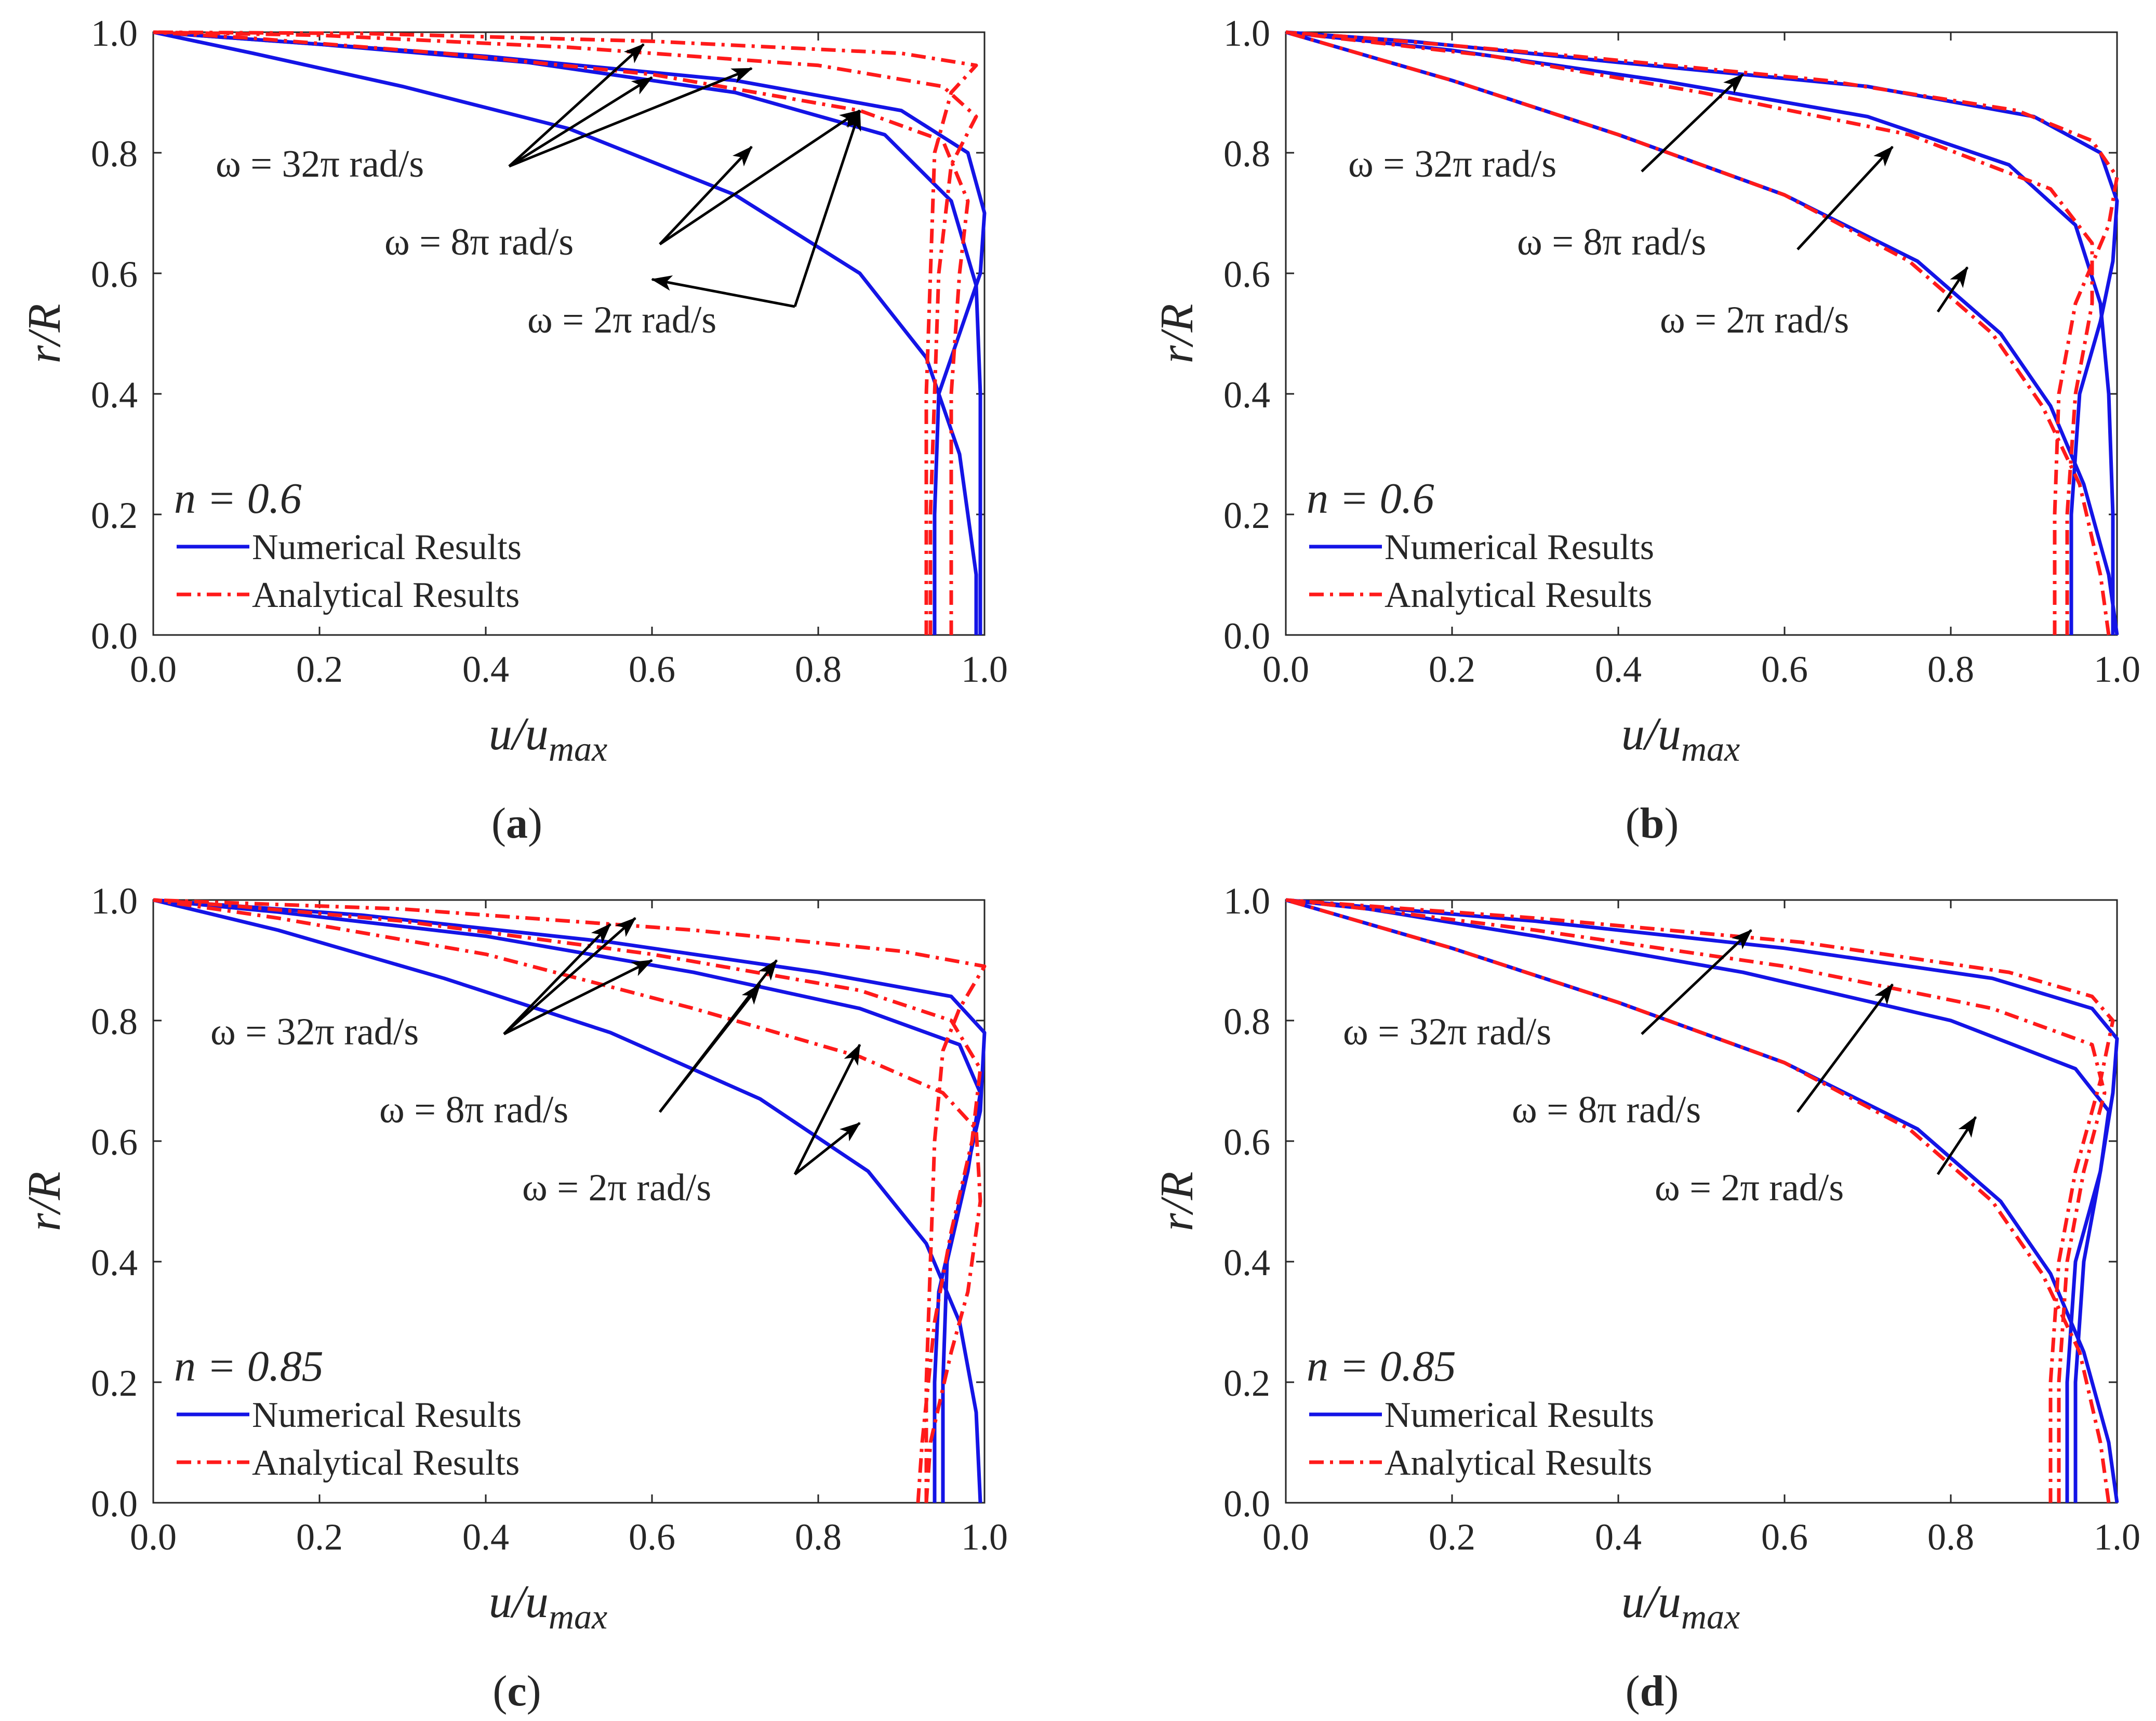 Image resolution: width=2156 pixels, height=1721 pixels. I want to click on panel-label-letter: c, so click(516, 1691).